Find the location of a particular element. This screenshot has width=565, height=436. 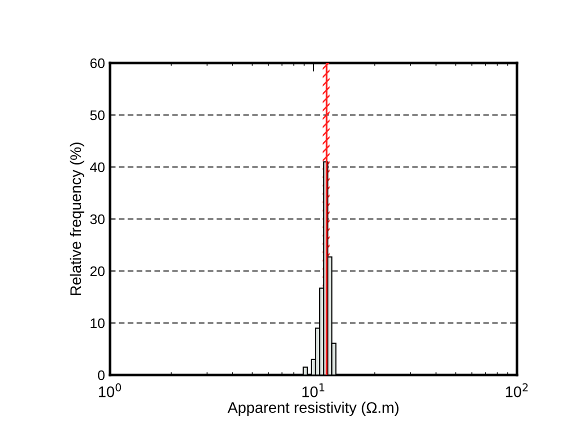

y-axis-title: Relative frequency (%) is located at coordinates (77, 219).